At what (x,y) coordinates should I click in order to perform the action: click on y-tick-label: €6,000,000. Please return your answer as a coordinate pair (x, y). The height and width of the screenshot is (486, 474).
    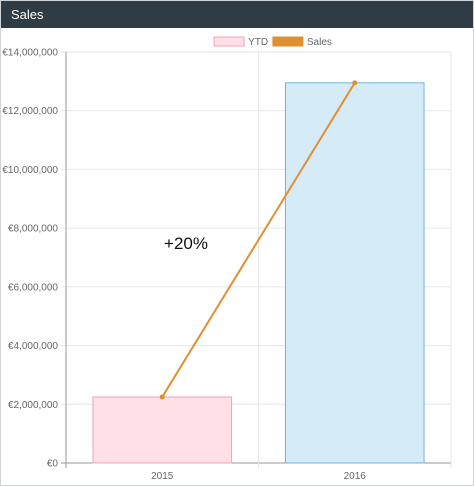
    Looking at the image, I should click on (33, 287).